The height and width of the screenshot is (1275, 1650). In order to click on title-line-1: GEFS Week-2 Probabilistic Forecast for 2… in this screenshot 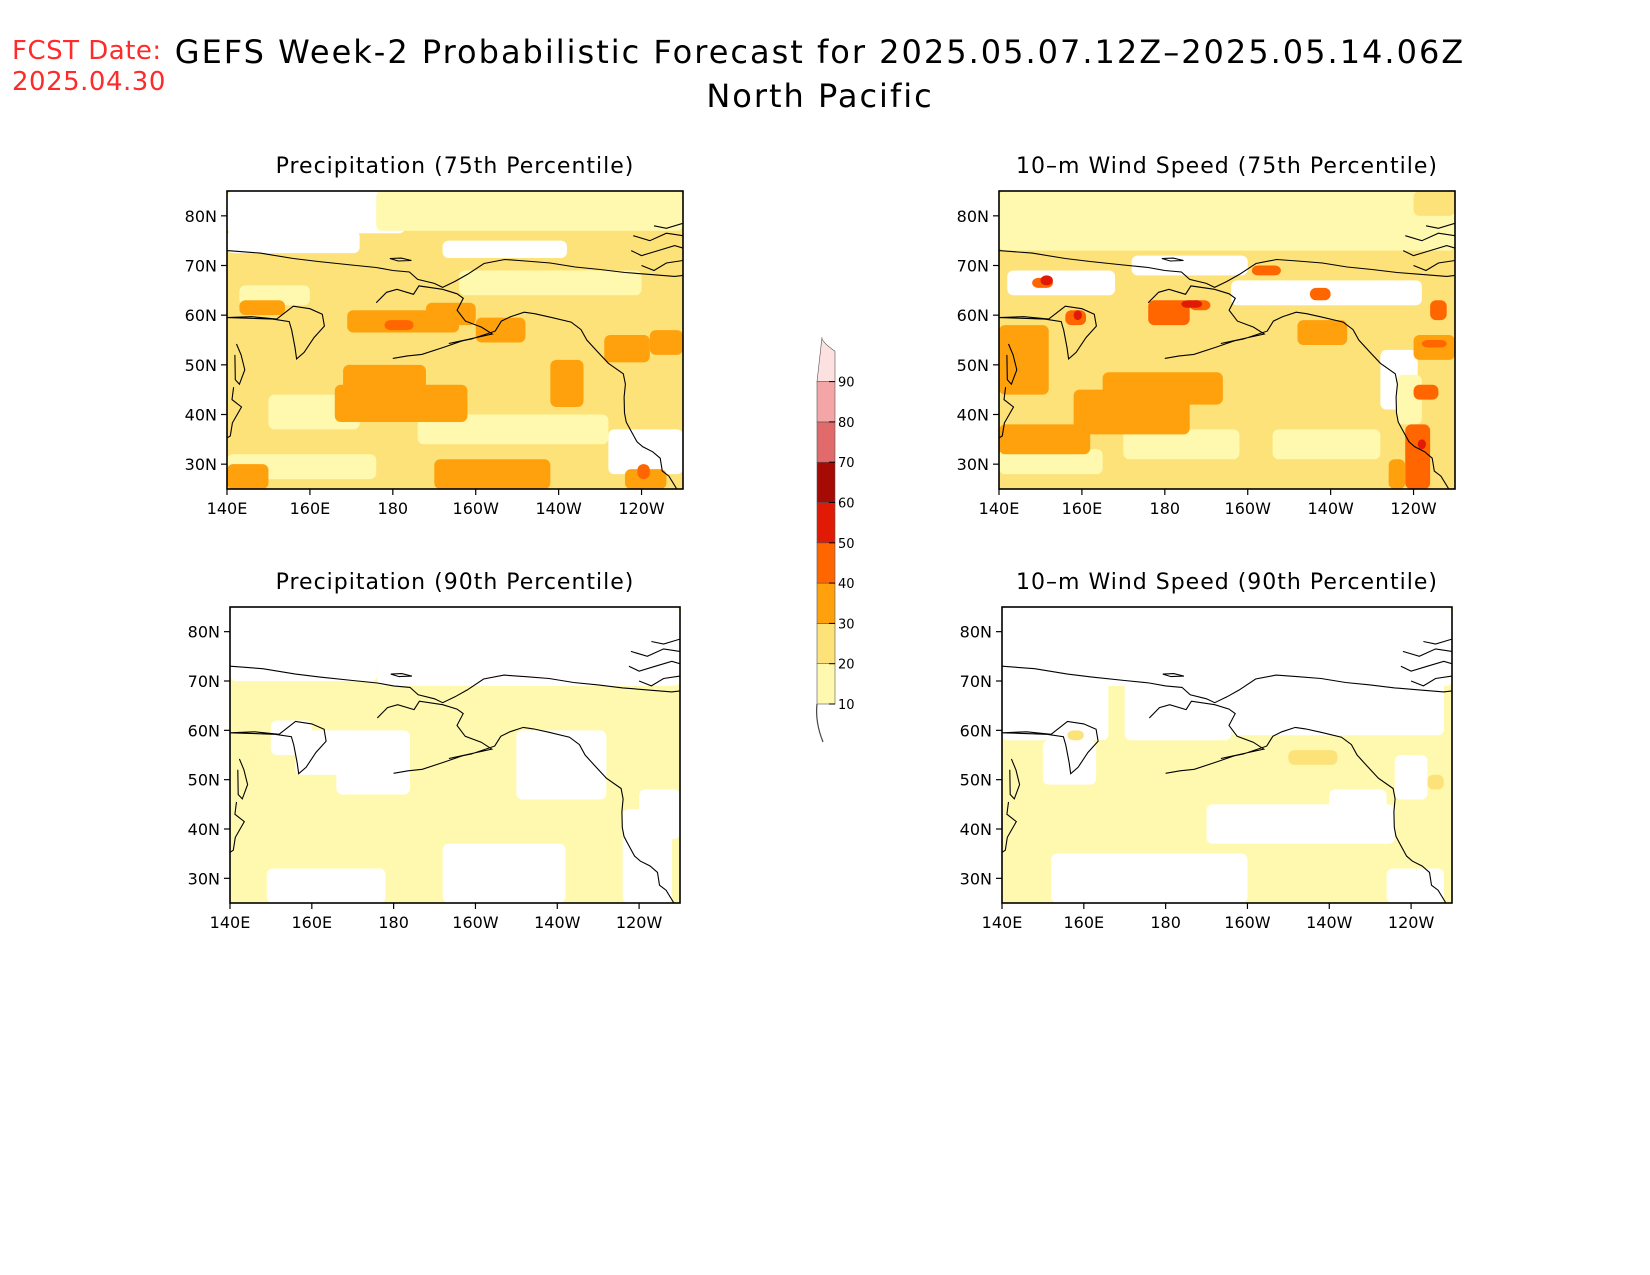, I will do `click(820, 52)`.